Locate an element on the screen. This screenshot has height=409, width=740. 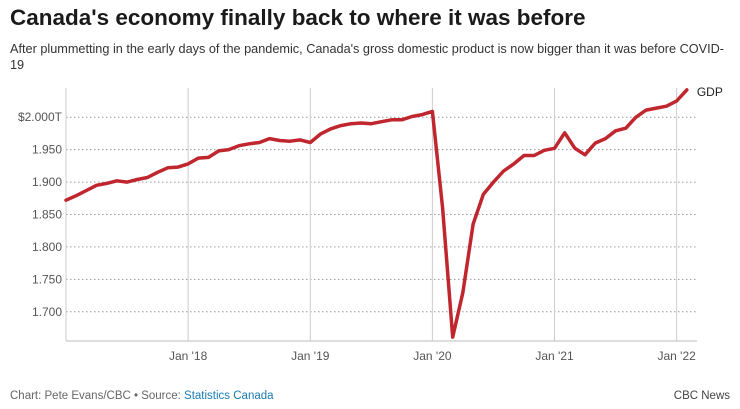
y-tick-label: 1.750 is located at coordinates (47, 279).